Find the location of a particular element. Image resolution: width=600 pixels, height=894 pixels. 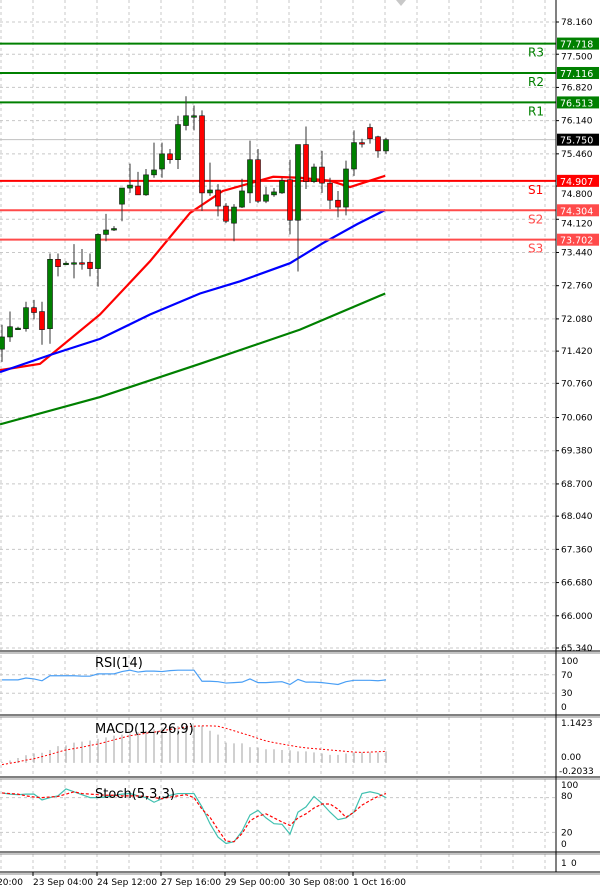

rsi-axis-label: 0 is located at coordinates (564, 708).